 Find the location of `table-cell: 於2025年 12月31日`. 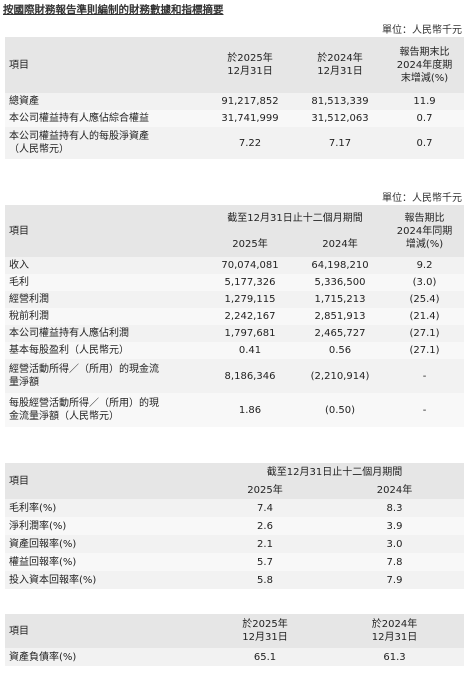

table-cell: 於2025年 12月31日 is located at coordinates (265, 631).